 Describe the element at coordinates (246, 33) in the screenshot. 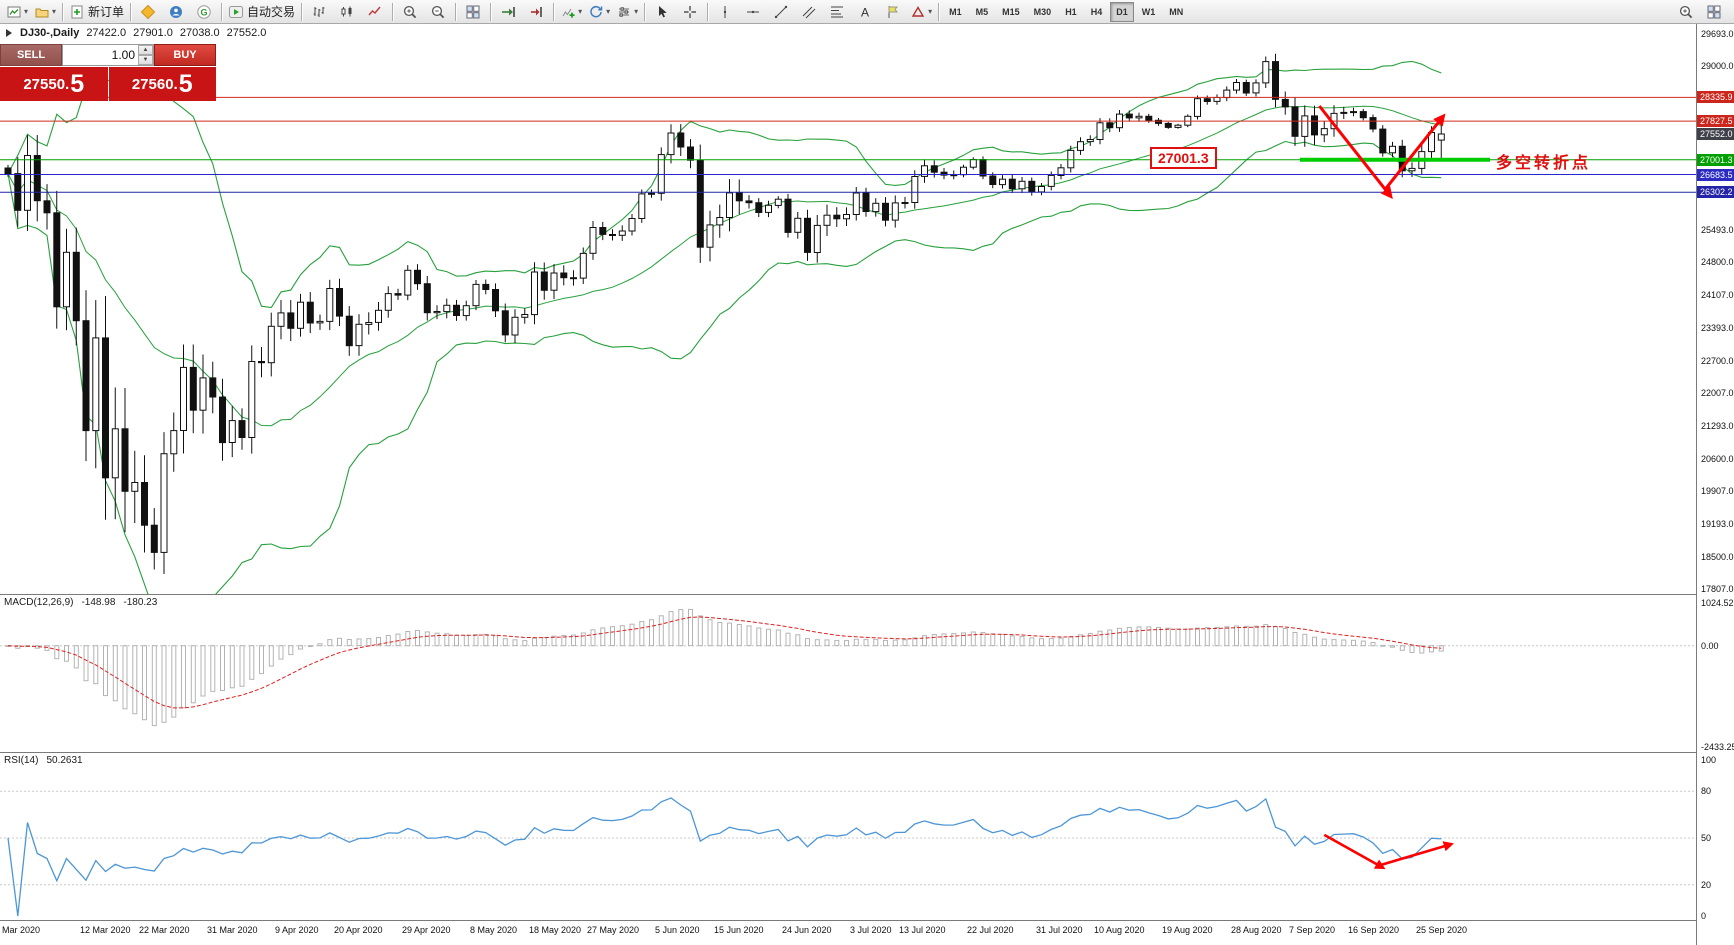

I see `ohlc-close: 27552.0` at that location.